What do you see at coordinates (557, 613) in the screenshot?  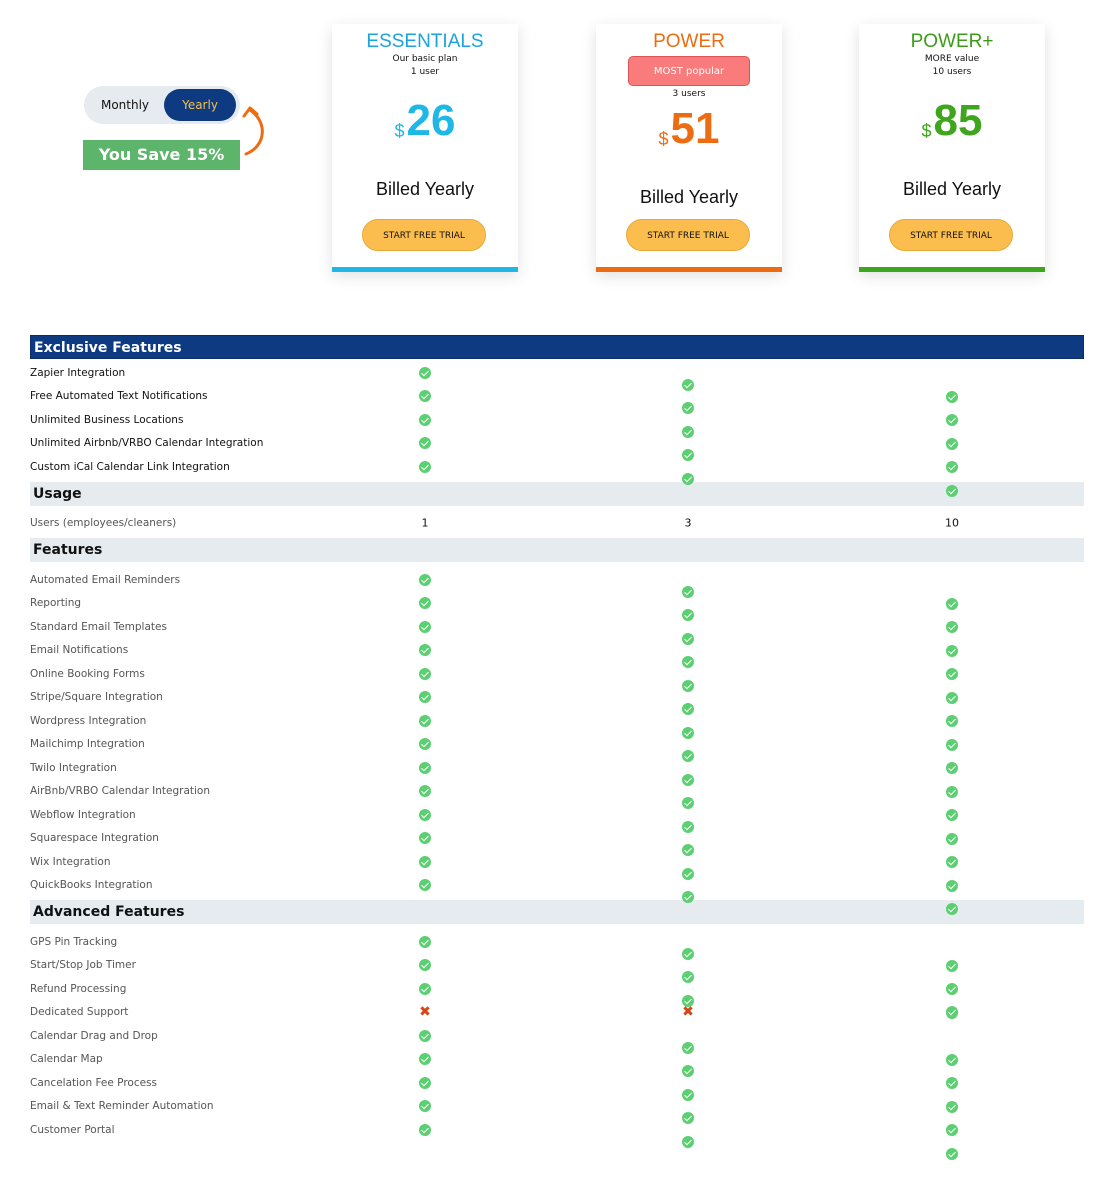 I see `table-row: Reporting` at bounding box center [557, 613].